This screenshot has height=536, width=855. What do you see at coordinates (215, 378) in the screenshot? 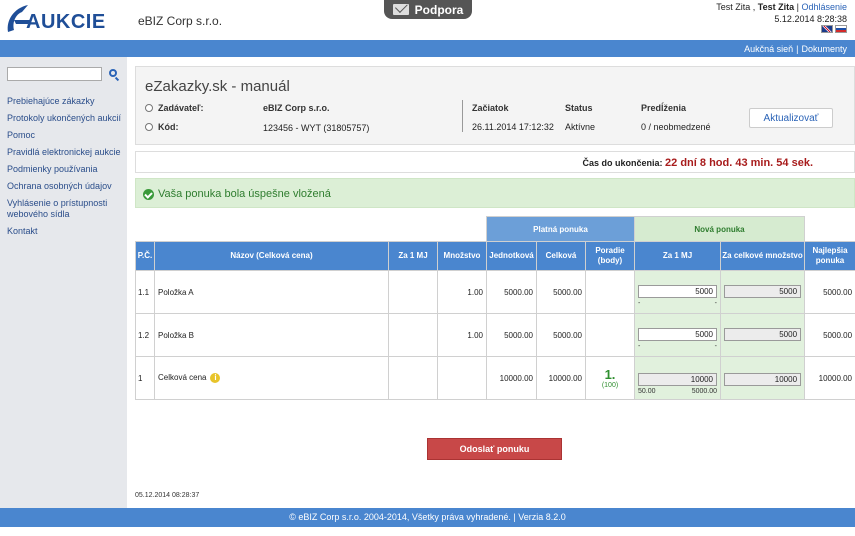
I see `info-icon: i` at bounding box center [215, 378].